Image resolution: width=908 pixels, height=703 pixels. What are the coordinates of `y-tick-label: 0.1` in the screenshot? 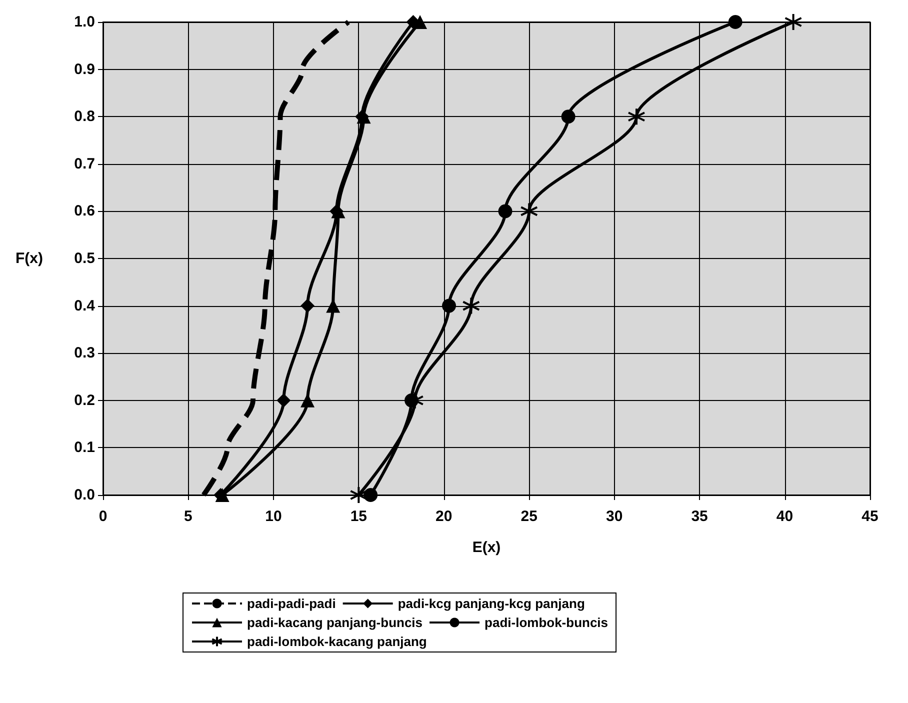 It's located at (84, 447).